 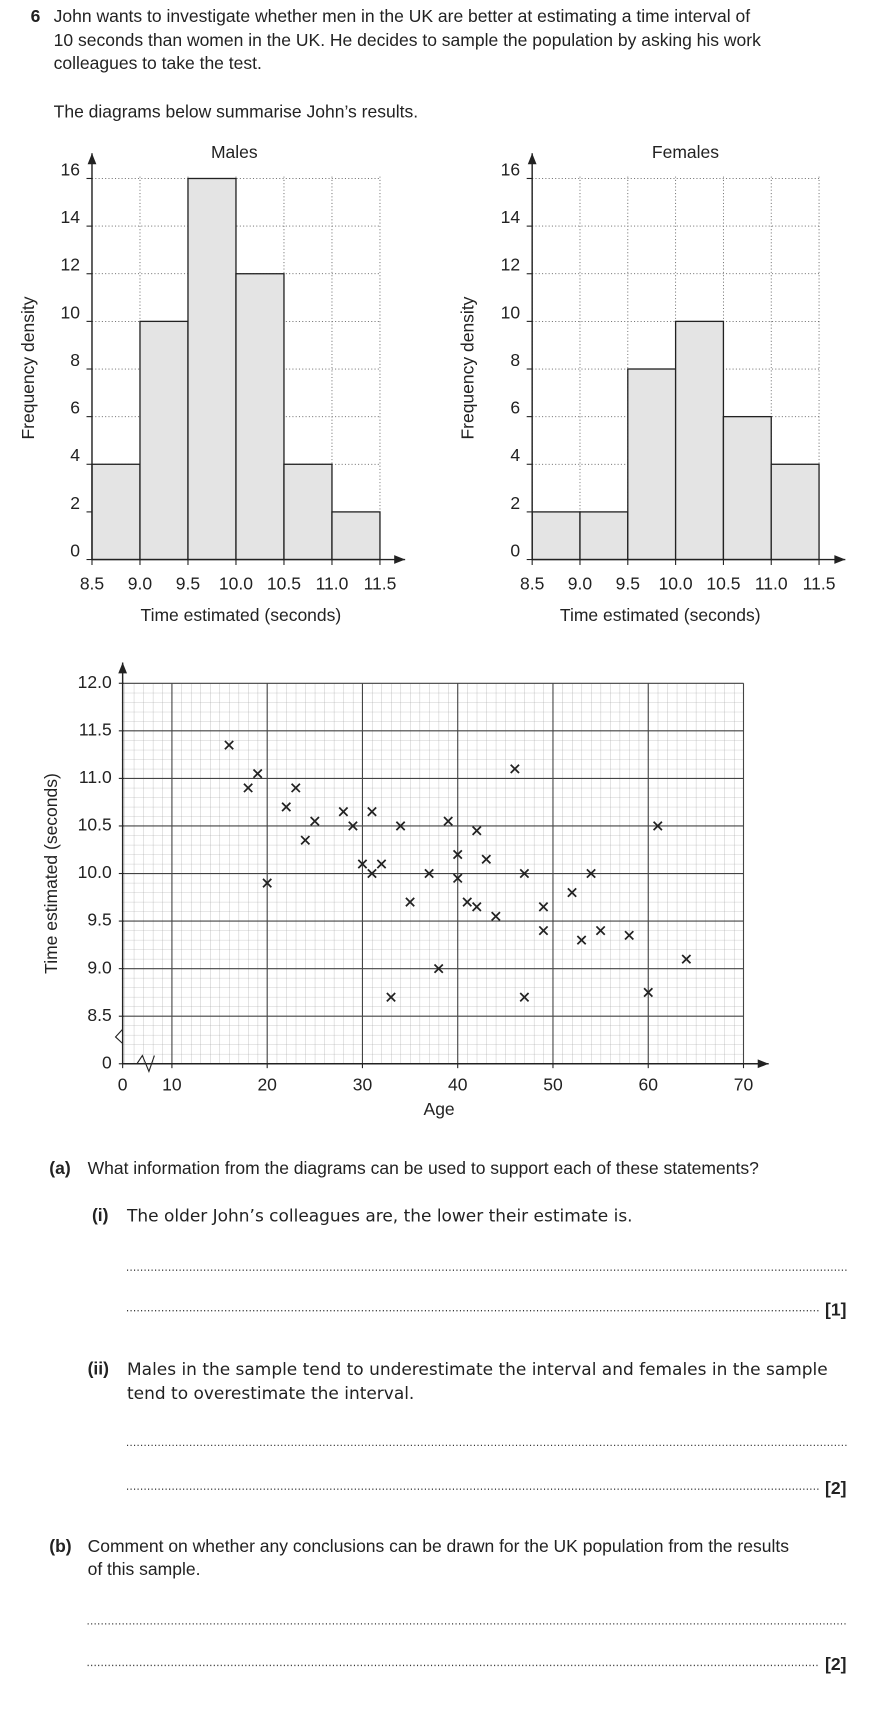 I want to click on y-tick-label: 8.5, so click(x=99, y=1015).